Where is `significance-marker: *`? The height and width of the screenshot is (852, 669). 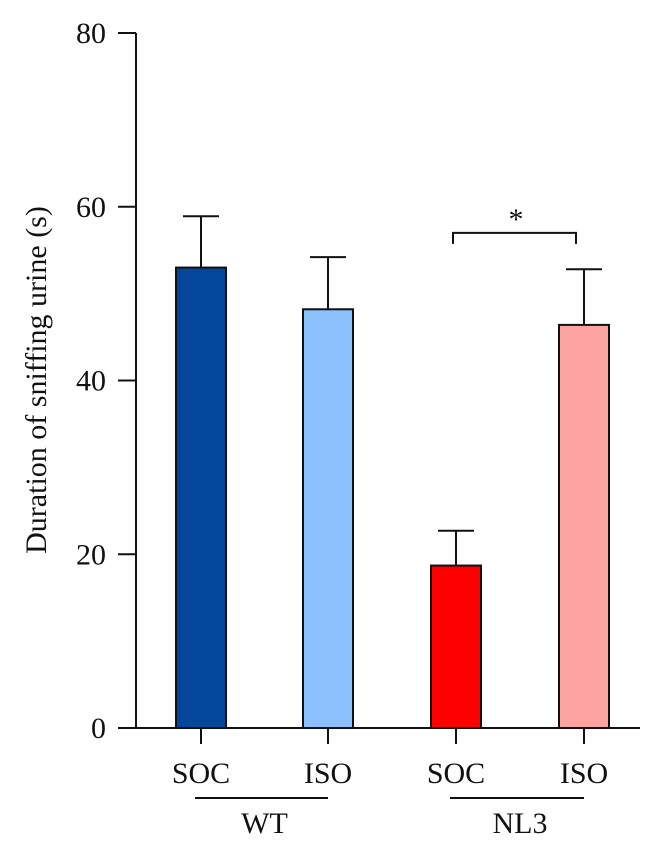
significance-marker: * is located at coordinates (516, 219).